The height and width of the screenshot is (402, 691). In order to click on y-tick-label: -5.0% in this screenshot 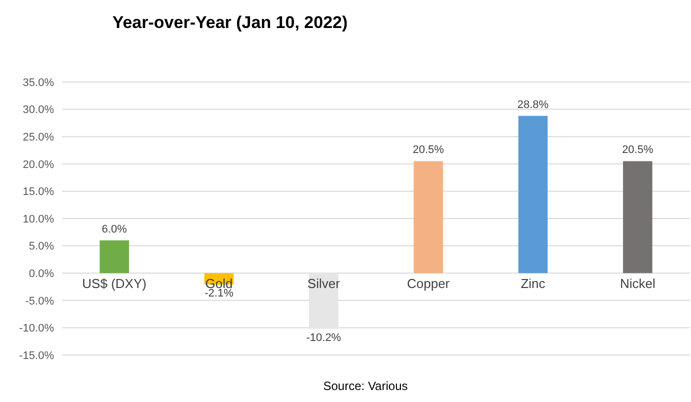, I will do `click(39, 301)`.